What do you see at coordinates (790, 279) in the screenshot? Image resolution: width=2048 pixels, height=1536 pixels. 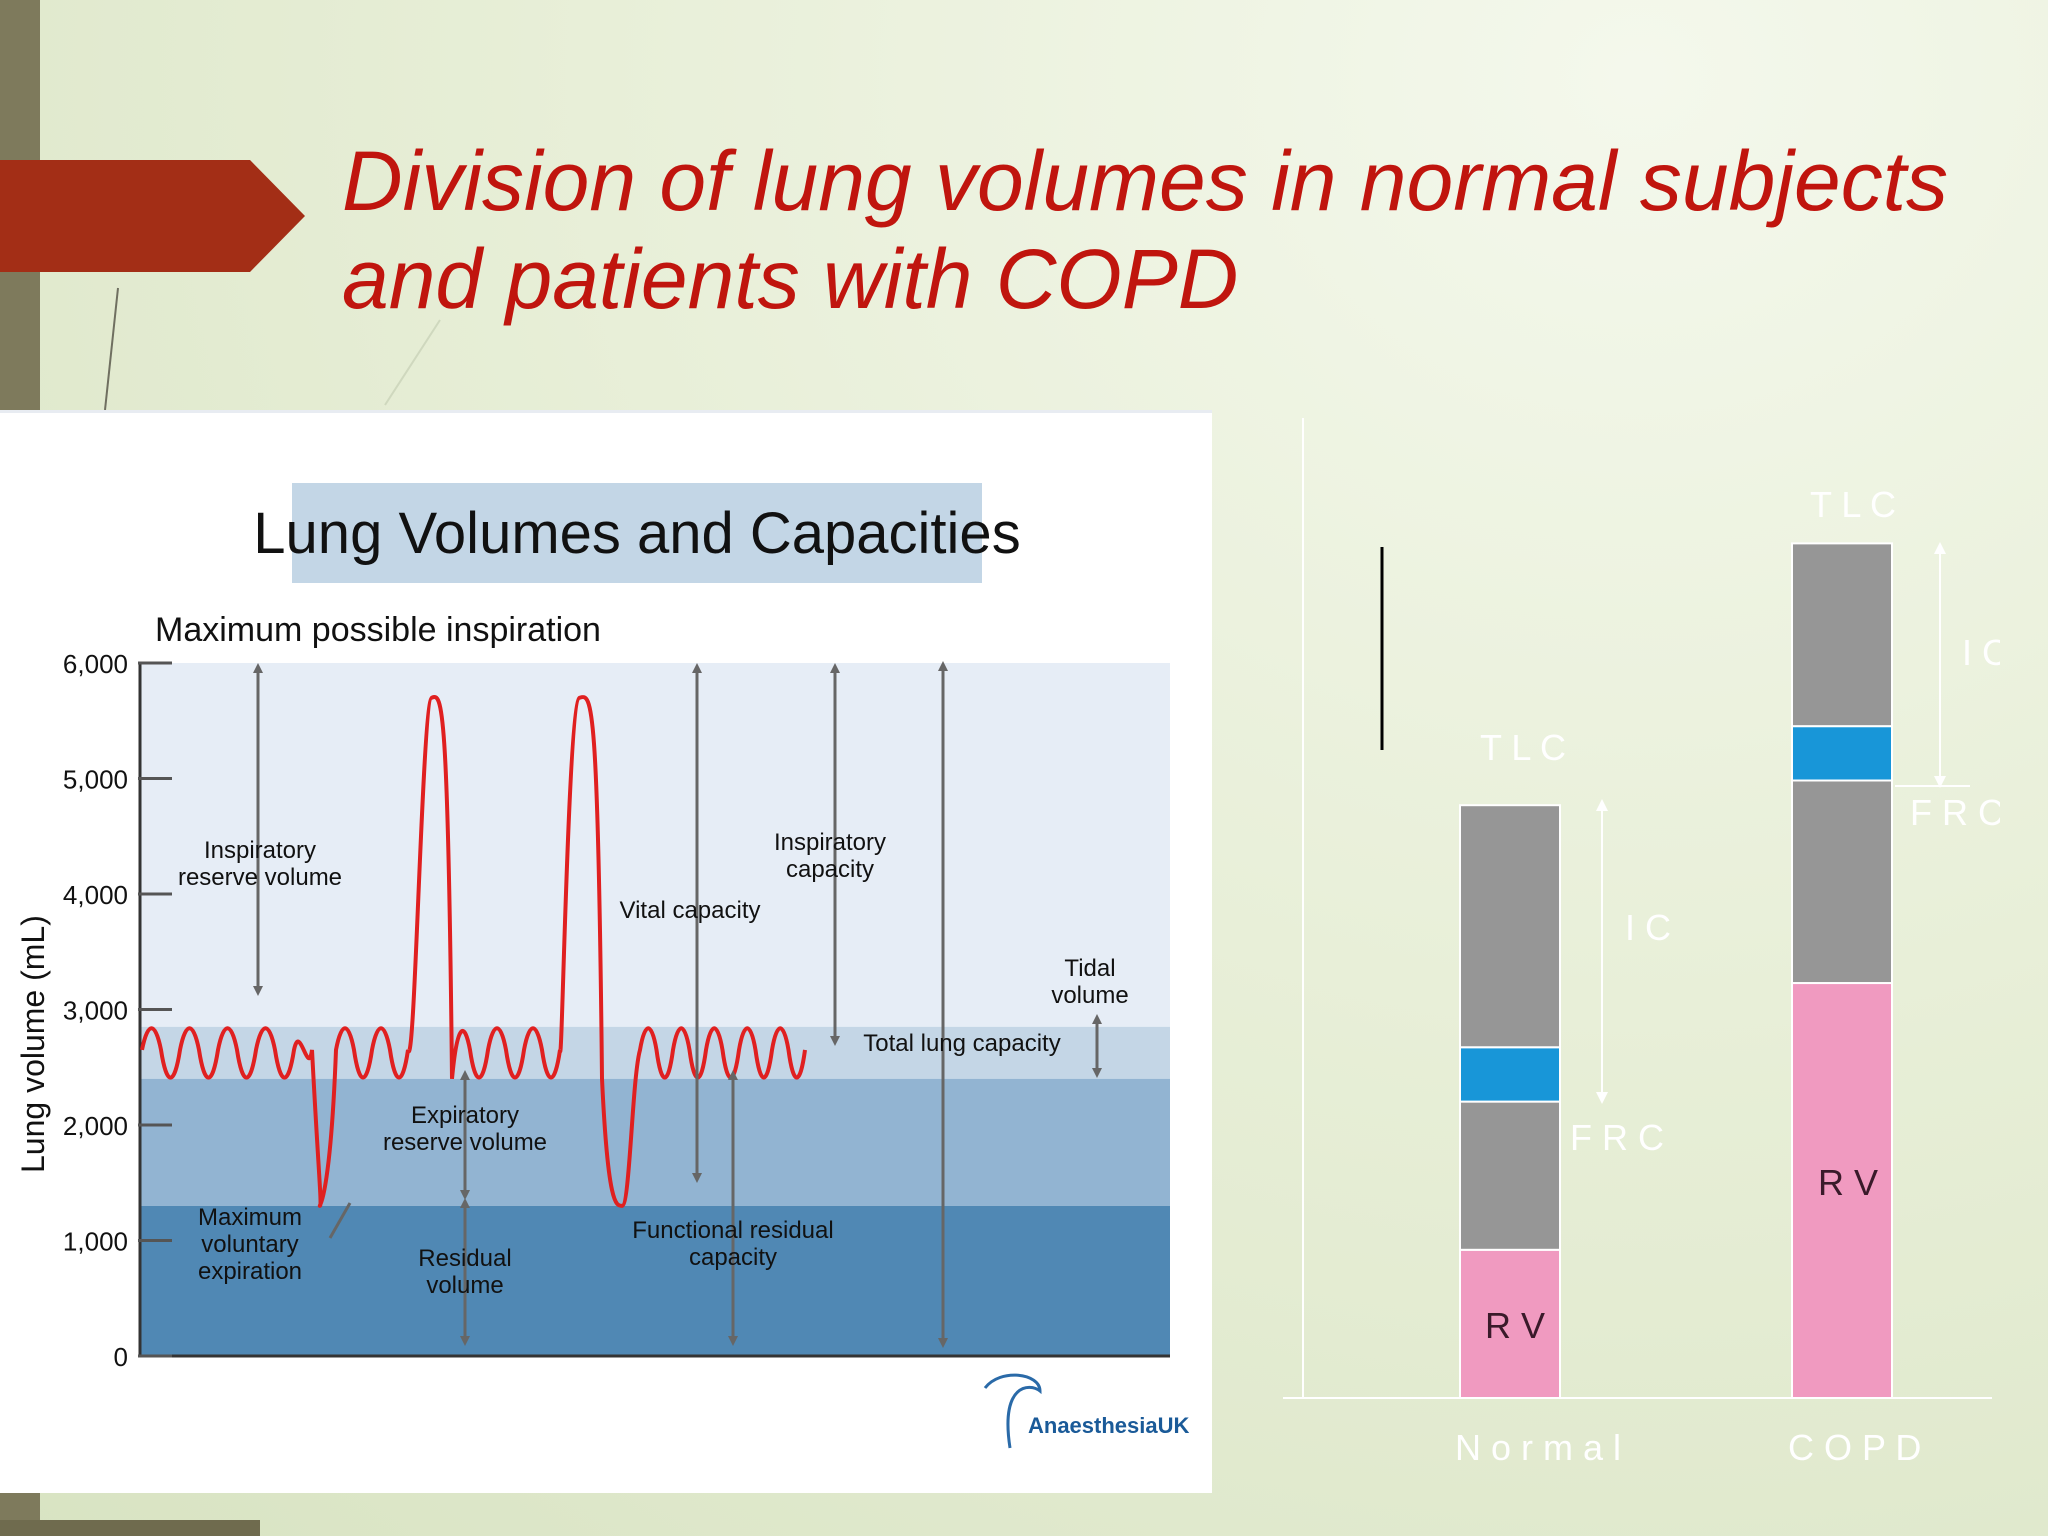 I see `slide-title-line-2: and patients with COPD` at bounding box center [790, 279].